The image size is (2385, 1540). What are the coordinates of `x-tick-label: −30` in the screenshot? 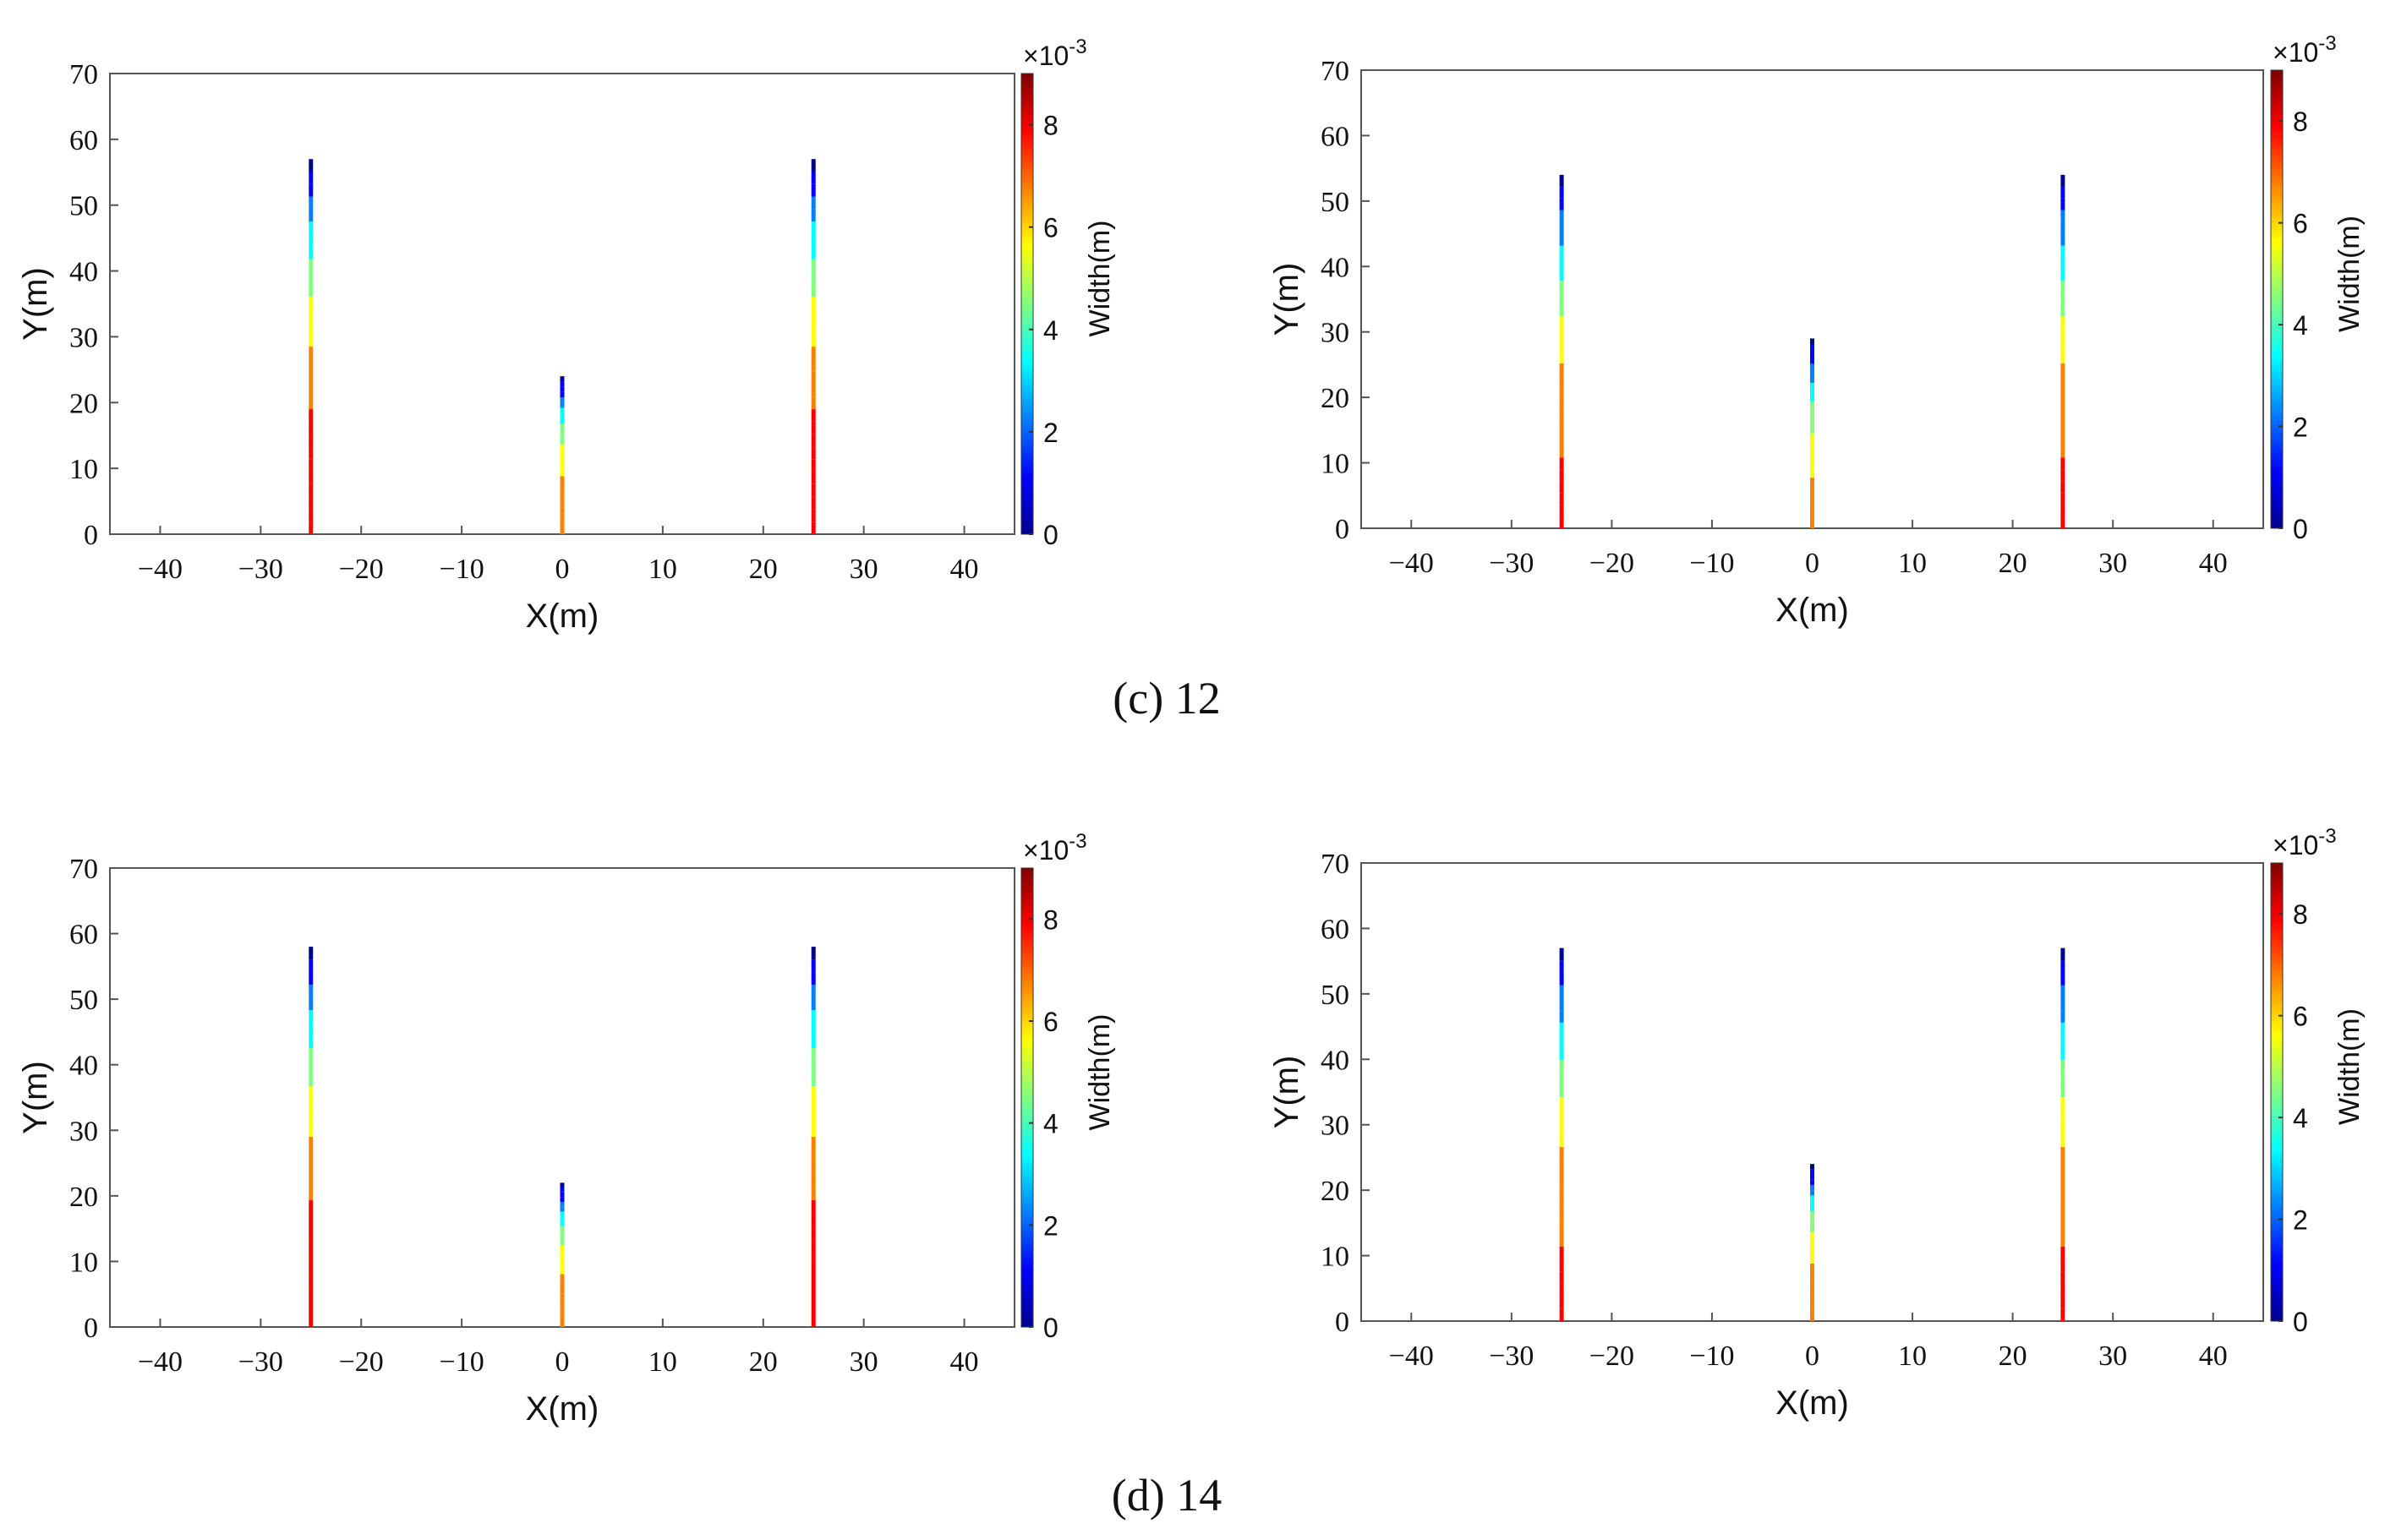 It's located at (1511, 1356).